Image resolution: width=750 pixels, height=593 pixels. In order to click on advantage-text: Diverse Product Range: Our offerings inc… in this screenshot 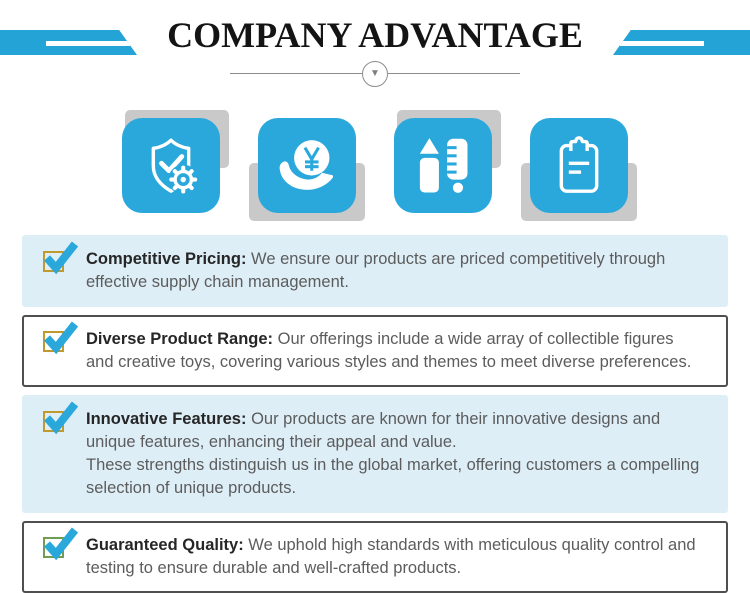, I will do `click(395, 351)`.